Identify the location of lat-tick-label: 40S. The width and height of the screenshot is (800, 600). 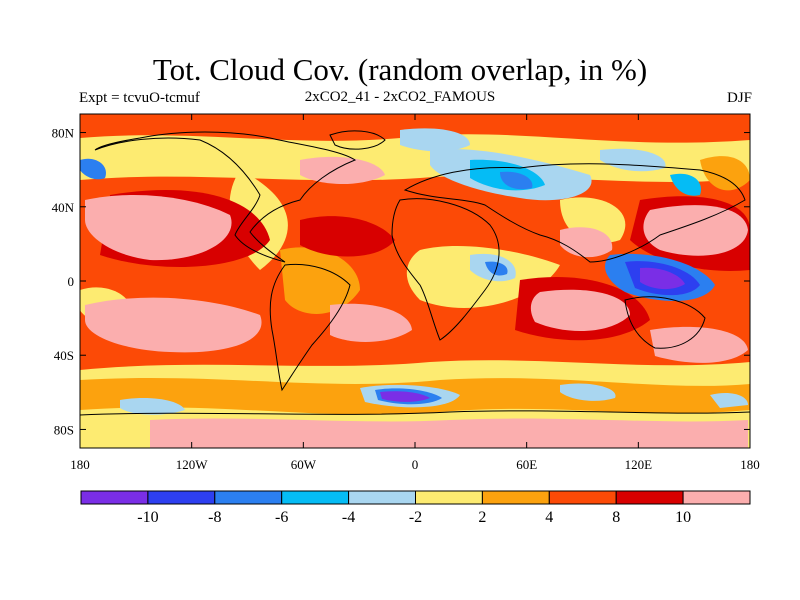
(64, 355).